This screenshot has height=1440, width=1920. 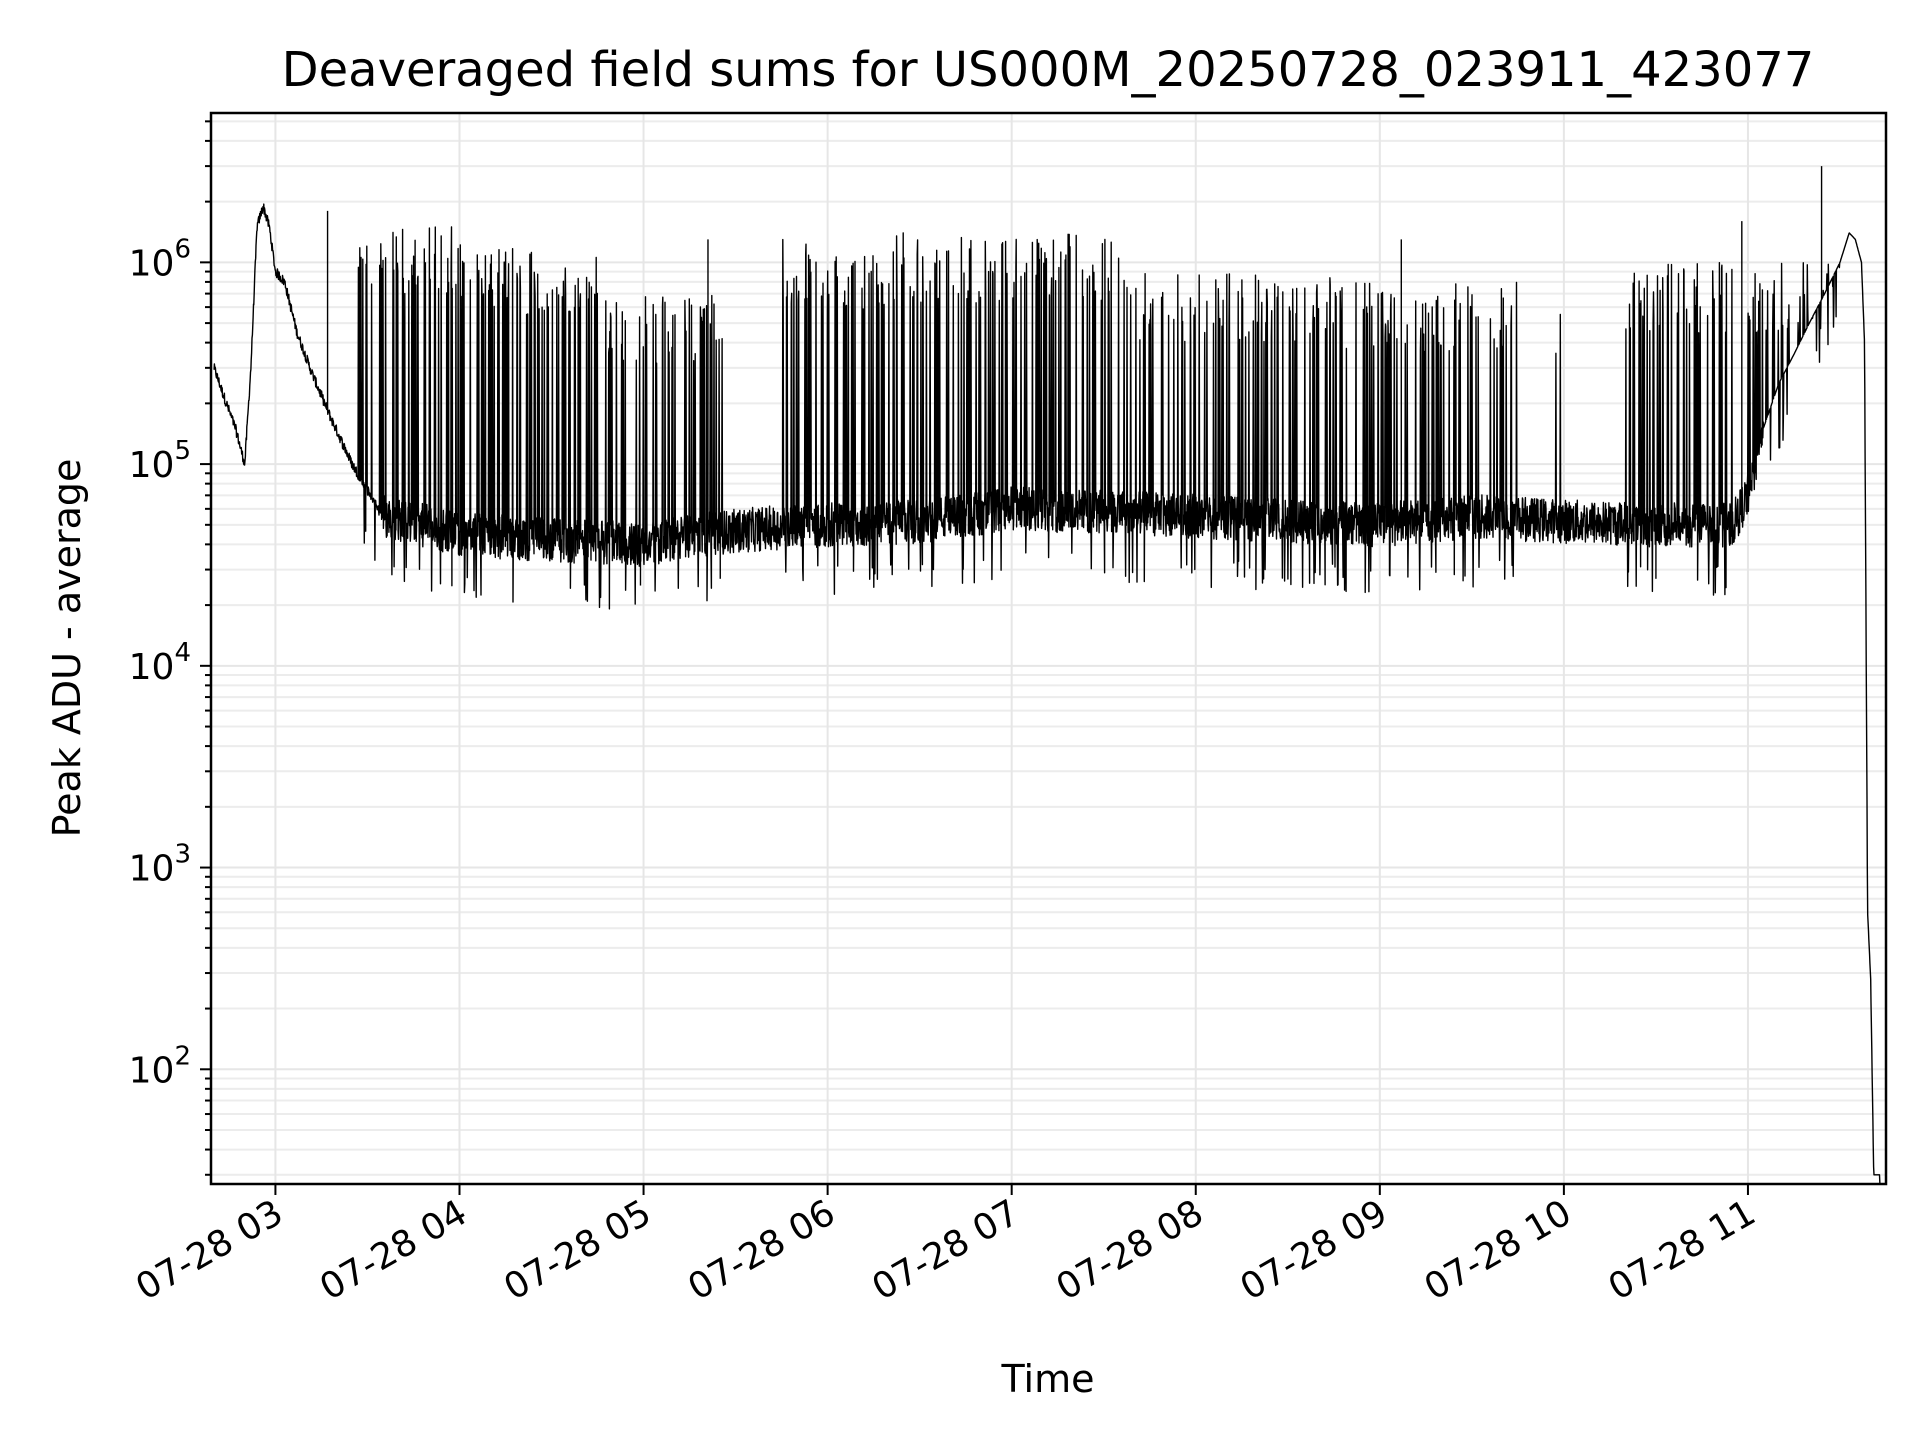 I want to click on y-tick-label: 10², so click(x=160, y=1066).